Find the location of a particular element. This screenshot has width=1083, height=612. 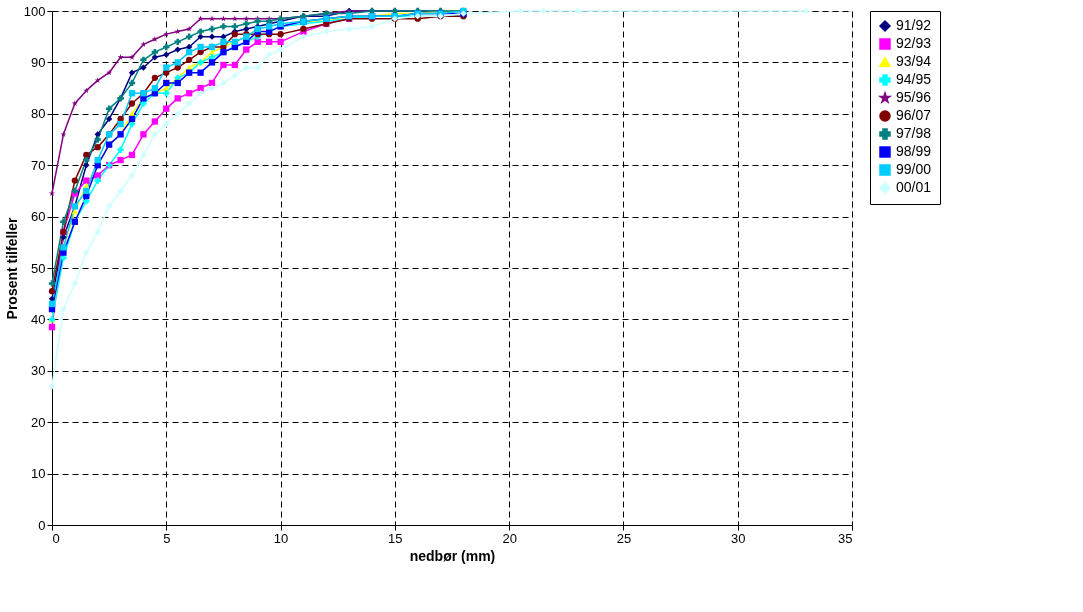

x-tick-label: 30 is located at coordinates (738, 538).